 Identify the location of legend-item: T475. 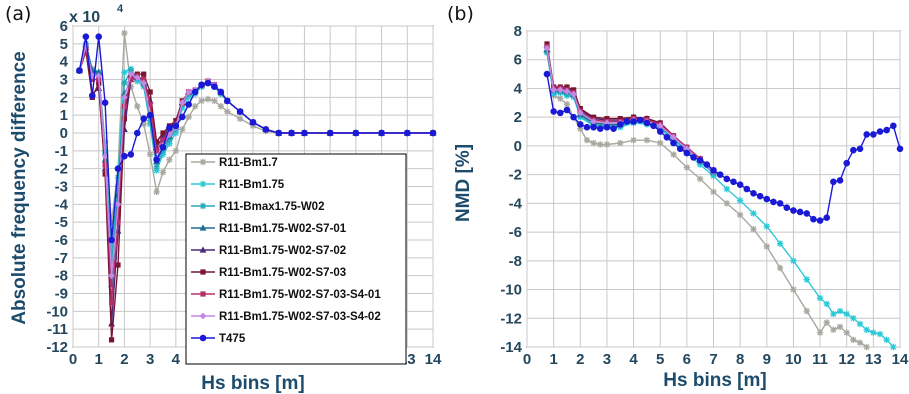
(218, 339).